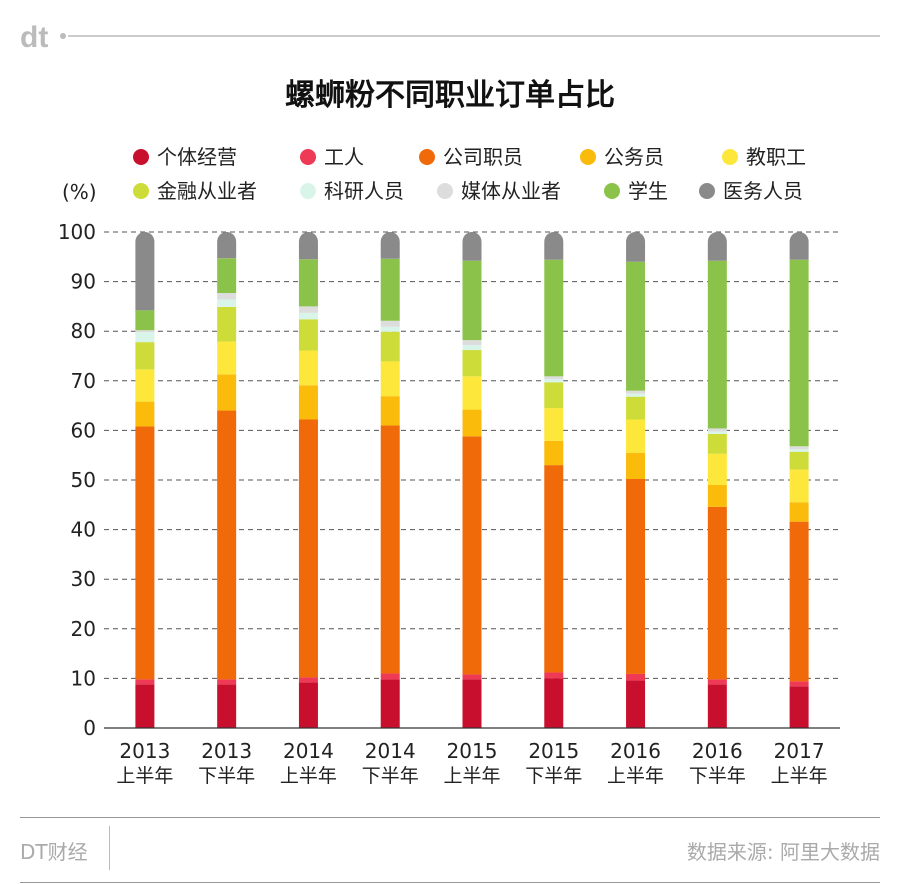 Image resolution: width=900 pixels, height=884 pixels. I want to click on legend-item: 医务人员, so click(751, 191).